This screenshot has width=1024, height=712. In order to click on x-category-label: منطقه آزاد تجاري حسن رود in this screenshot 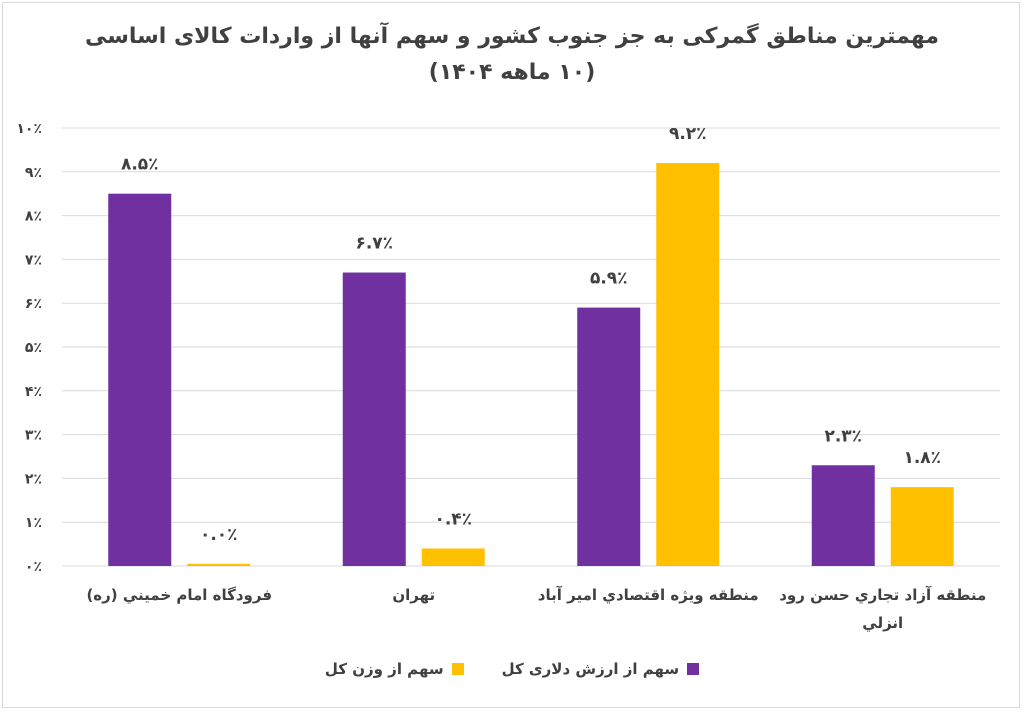, I will do `click(882, 595)`.